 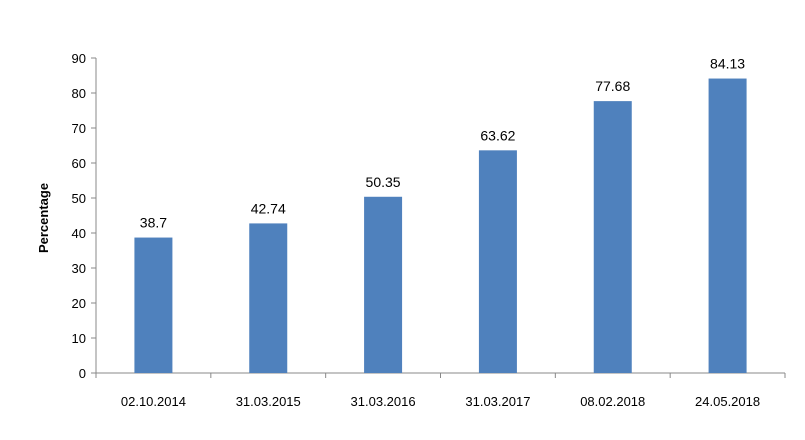 What do you see at coordinates (79, 338) in the screenshot?
I see `y-tick-label: 10` at bounding box center [79, 338].